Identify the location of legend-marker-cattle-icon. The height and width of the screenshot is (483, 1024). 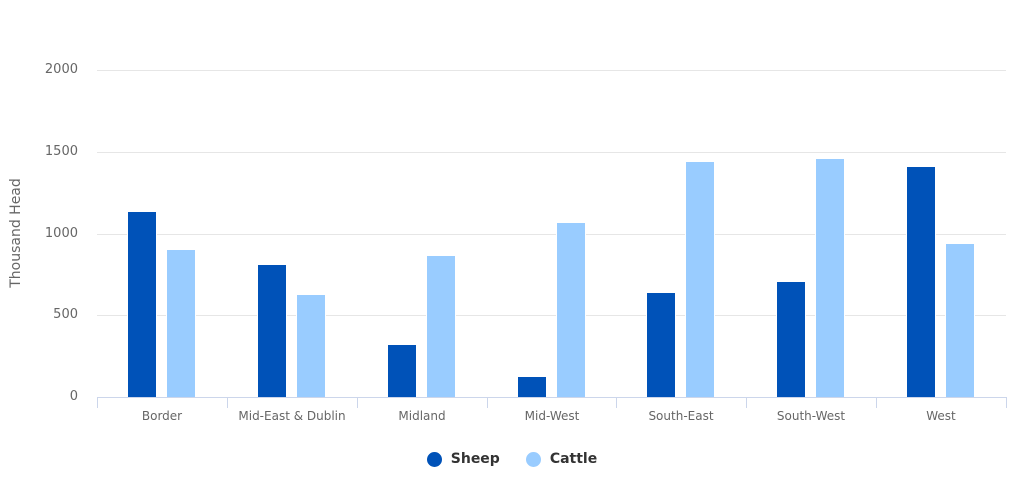
(533, 459).